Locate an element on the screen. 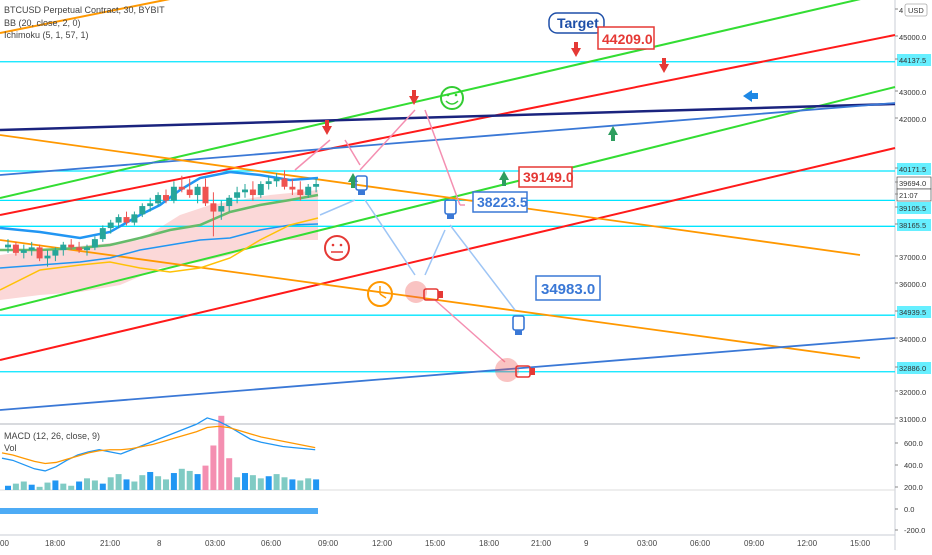  time-tick-label: 8 is located at coordinates (159, 543).